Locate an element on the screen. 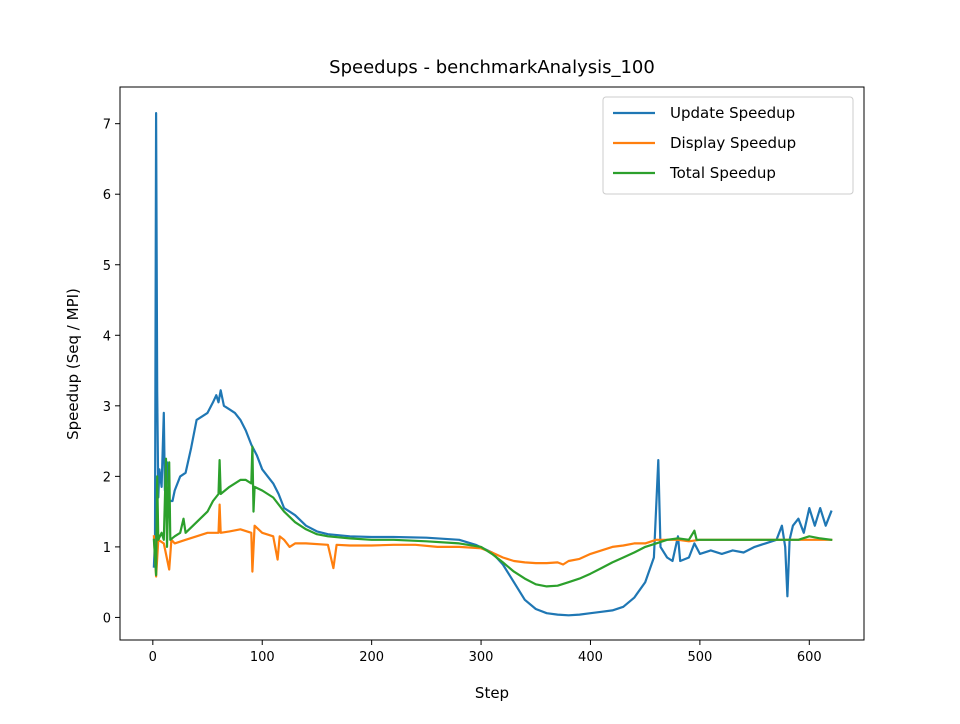 The image size is (960, 724). y-tick-label: 6 is located at coordinates (107, 195).